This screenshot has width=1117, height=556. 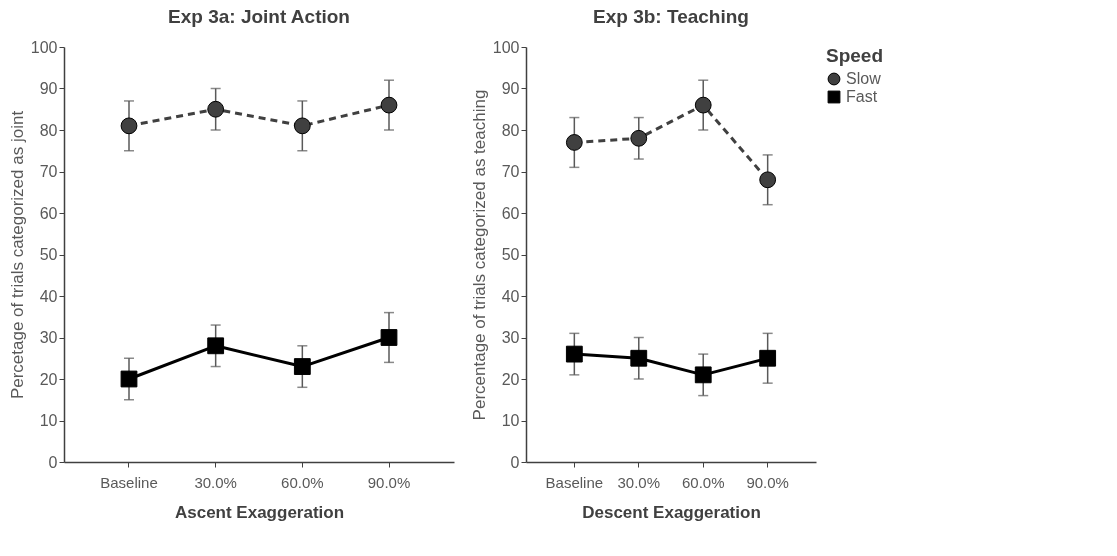 What do you see at coordinates (259, 512) in the screenshot?
I see `x-axis-title: Ascent Exaggeration` at bounding box center [259, 512].